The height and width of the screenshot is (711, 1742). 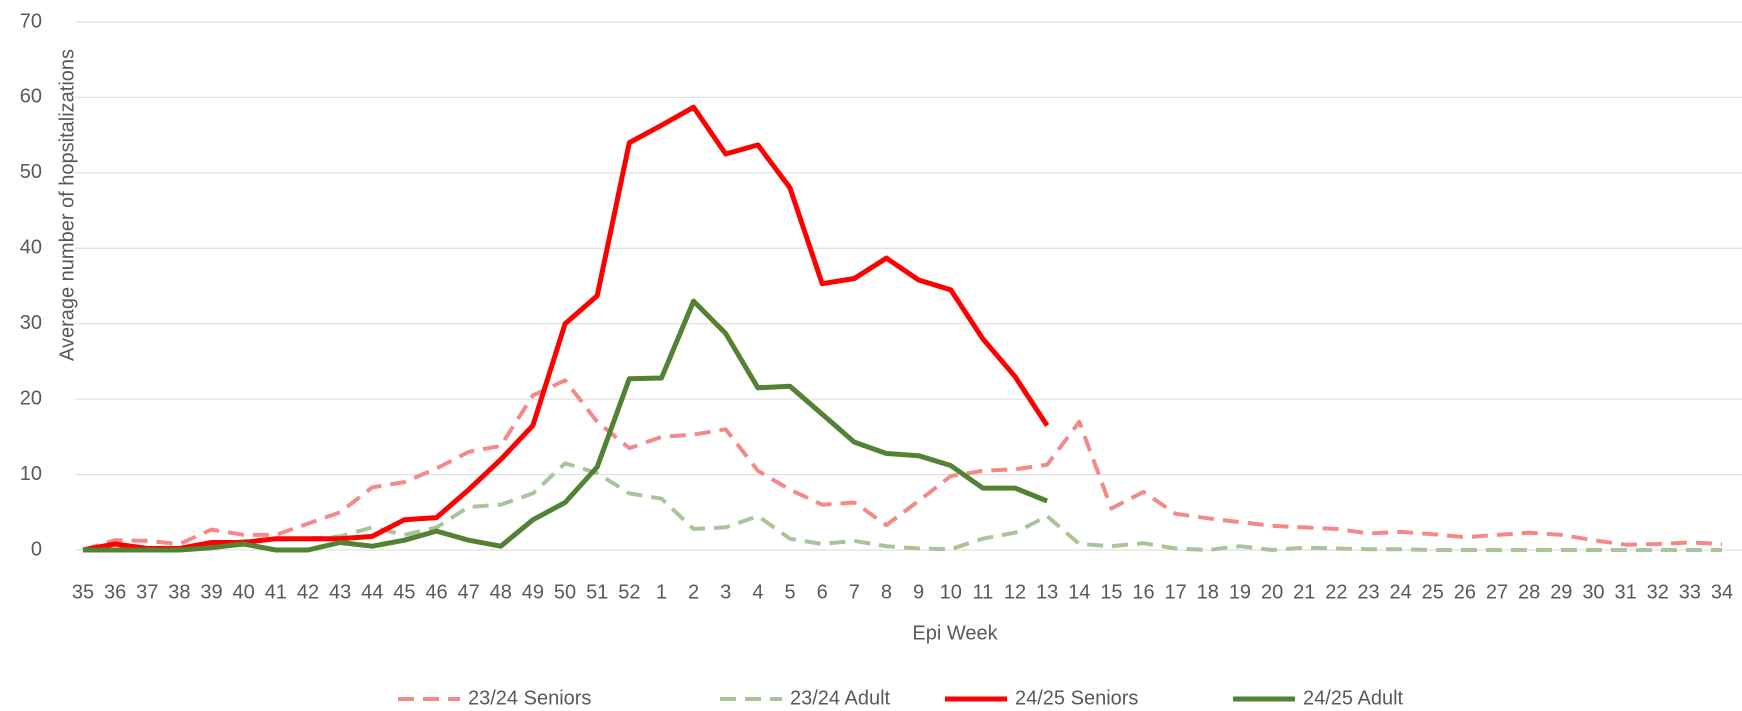 I want to click on x-tick-label: 47, so click(x=469, y=592).